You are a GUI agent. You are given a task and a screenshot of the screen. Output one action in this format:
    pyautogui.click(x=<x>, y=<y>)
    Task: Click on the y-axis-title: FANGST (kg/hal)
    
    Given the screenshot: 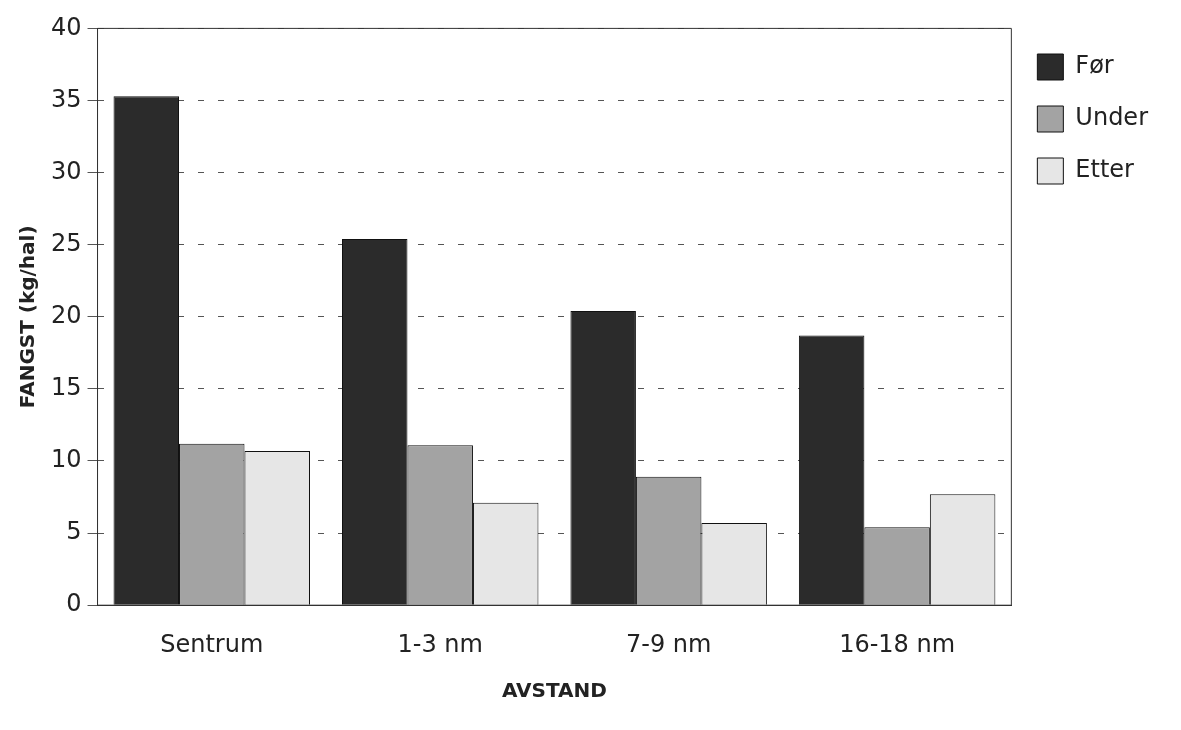 What is the action you would take?
    pyautogui.click(x=27, y=317)
    